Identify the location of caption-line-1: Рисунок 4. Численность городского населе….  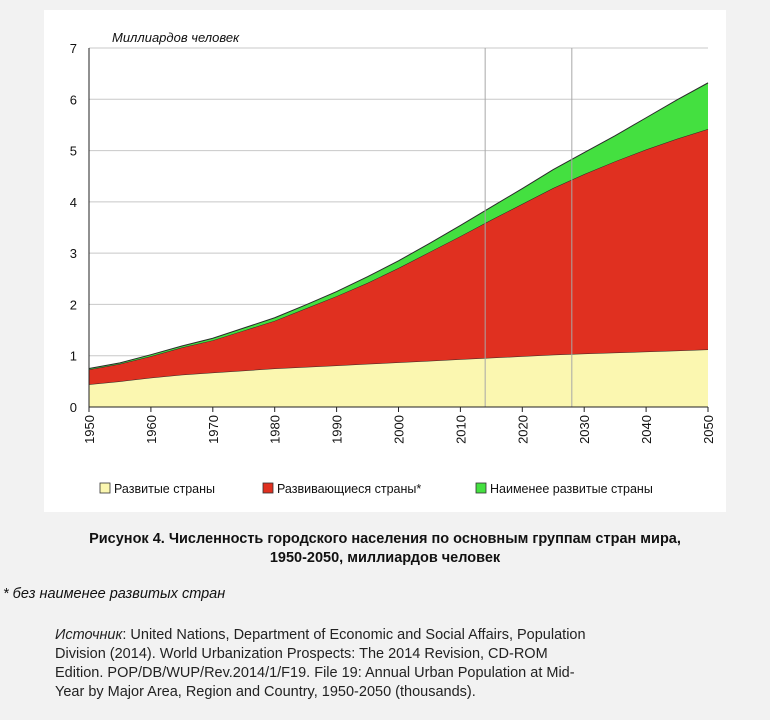
(385, 539).